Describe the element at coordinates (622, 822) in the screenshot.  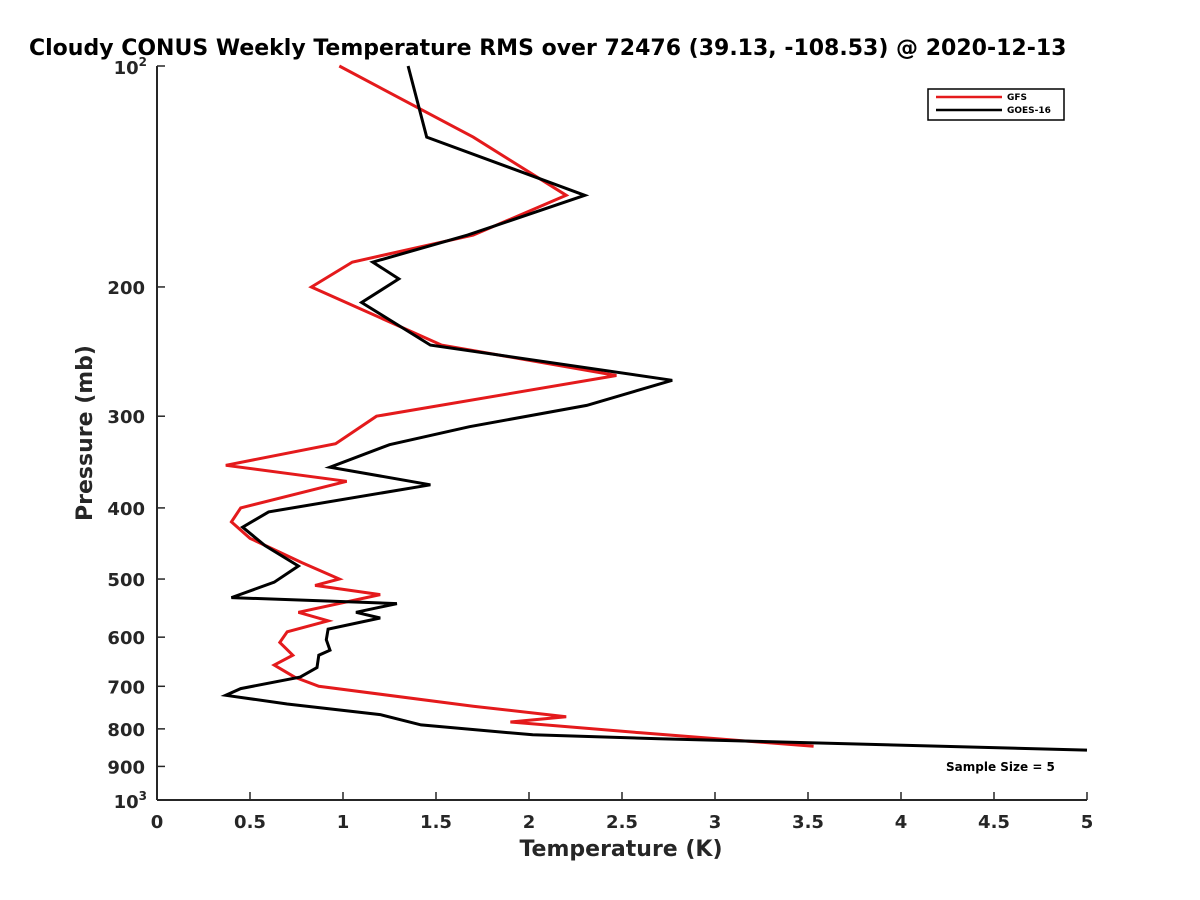
I see `x-tick-label: 2.5` at that location.